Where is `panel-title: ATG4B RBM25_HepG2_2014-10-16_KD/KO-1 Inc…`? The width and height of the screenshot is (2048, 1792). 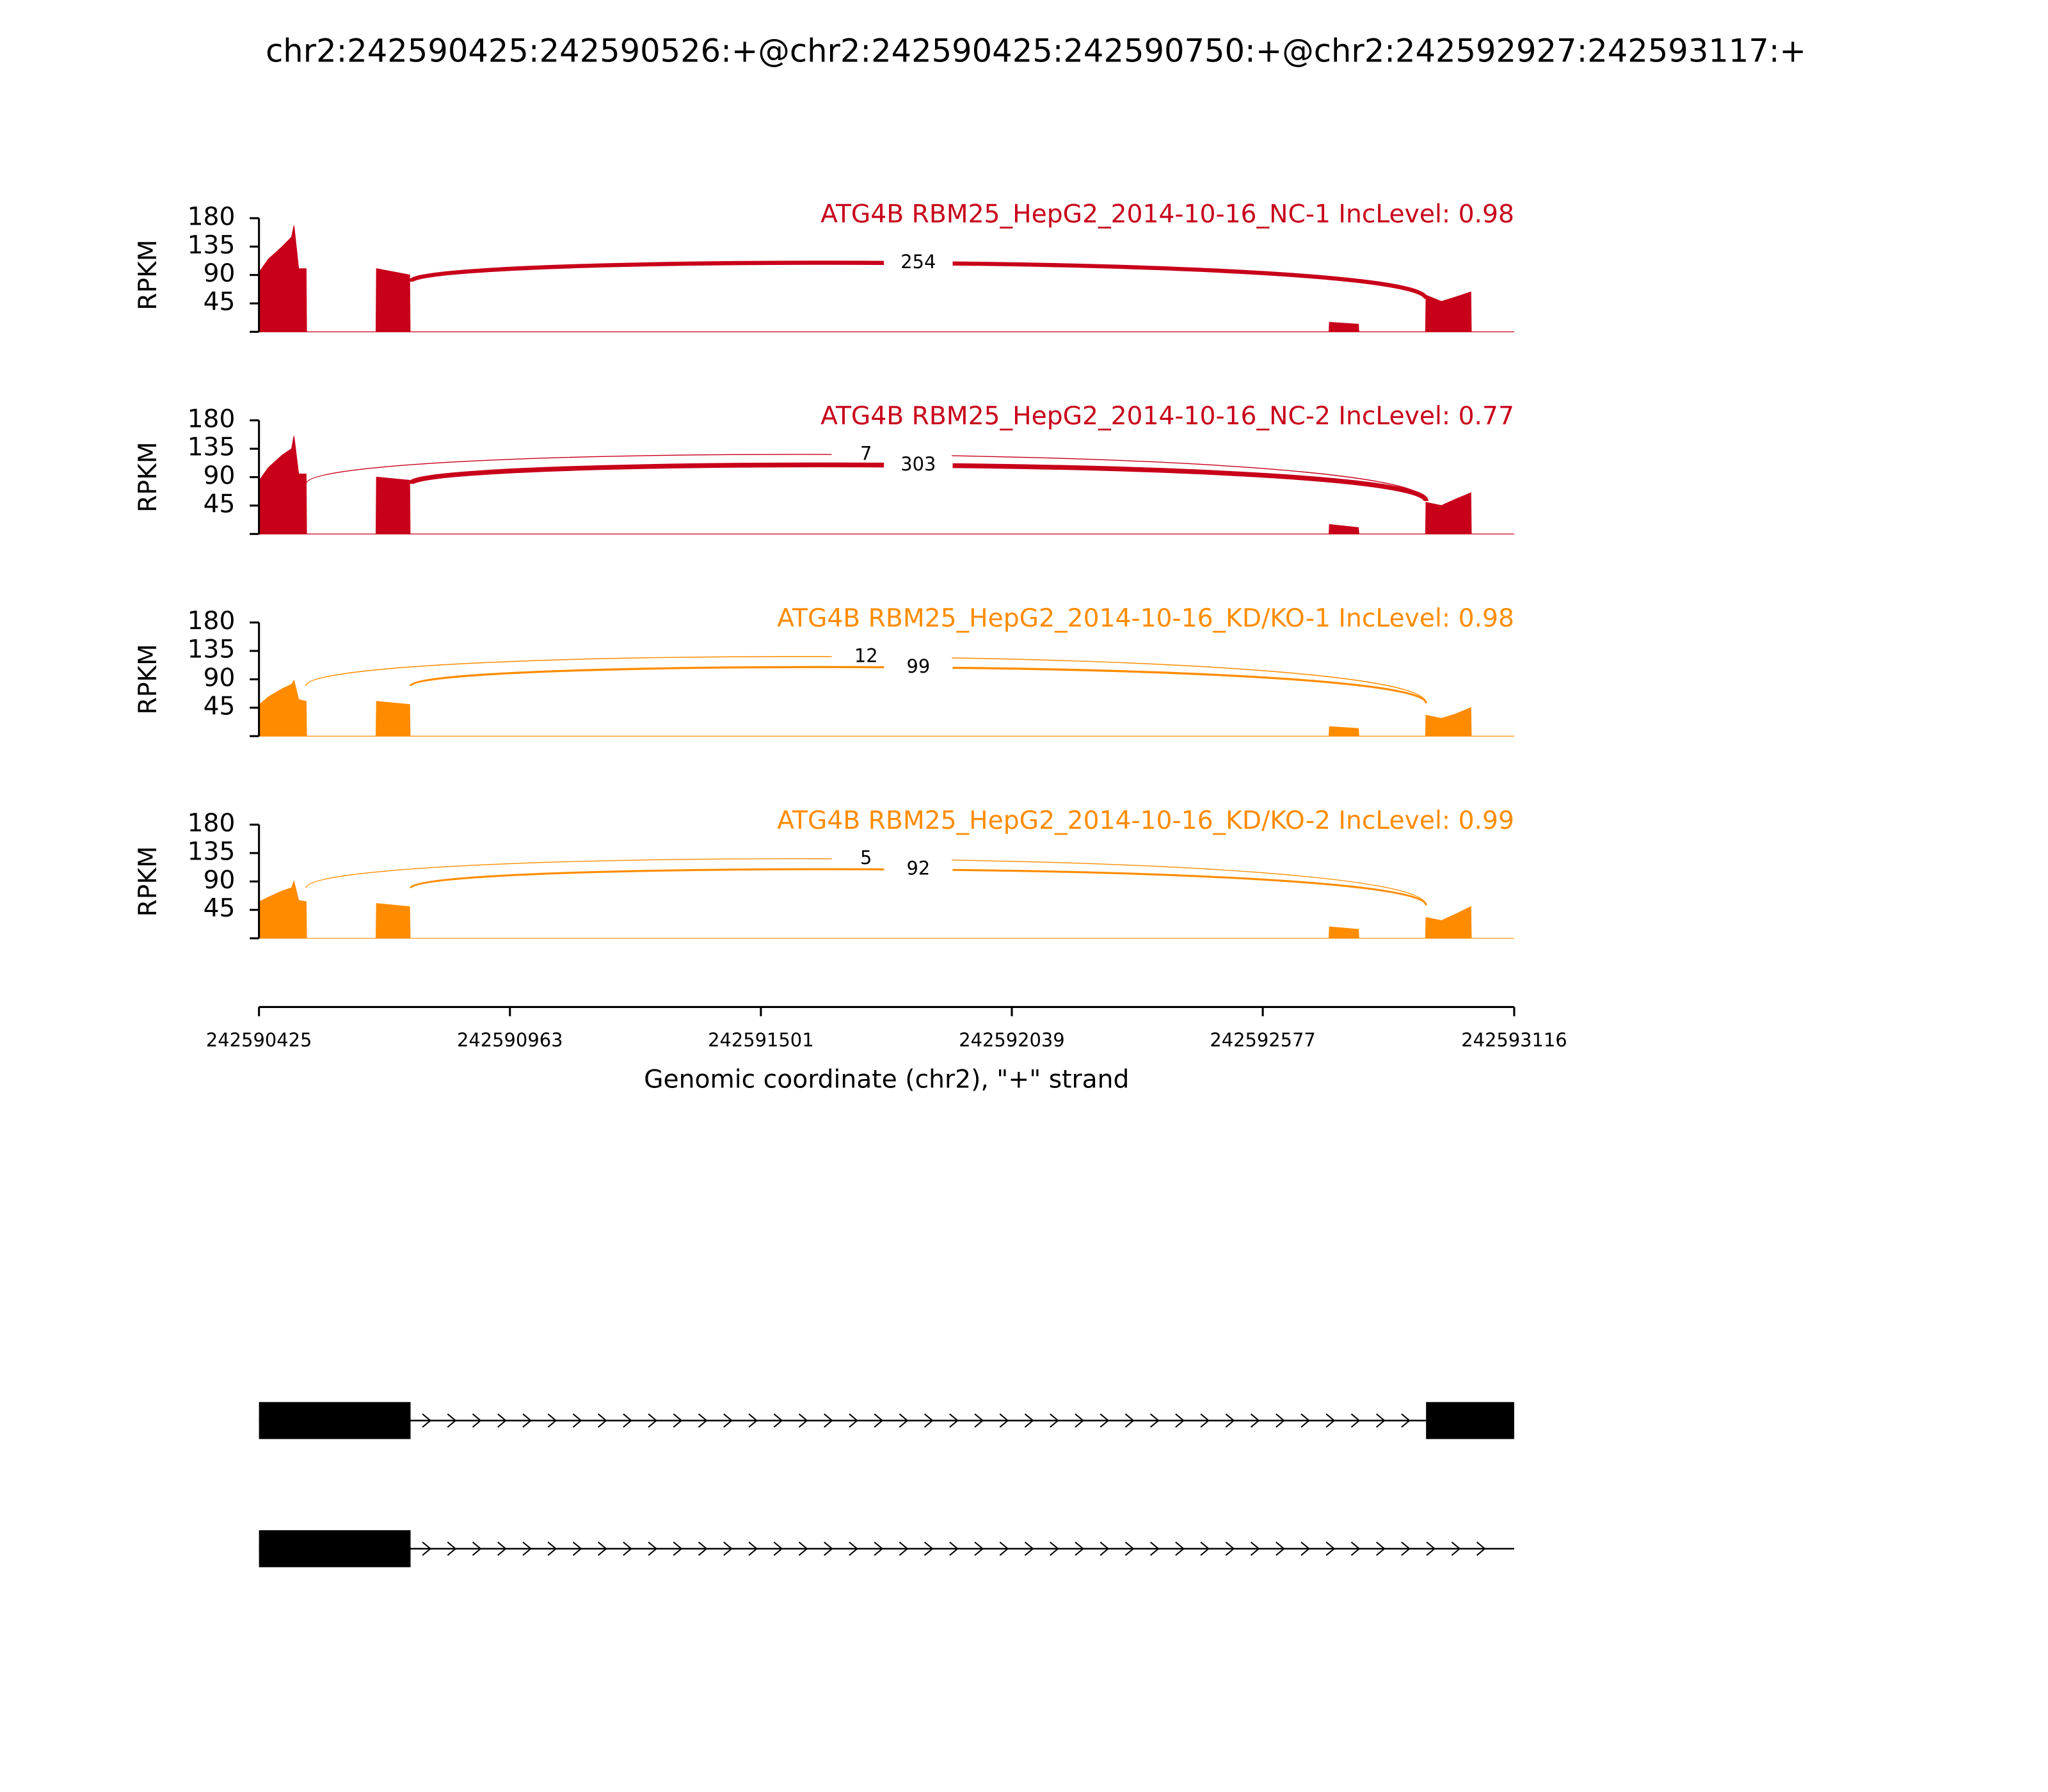 panel-title: ATG4B RBM25_HepG2_2014-10-16_KD/KO-1 Inc… is located at coordinates (1145, 618).